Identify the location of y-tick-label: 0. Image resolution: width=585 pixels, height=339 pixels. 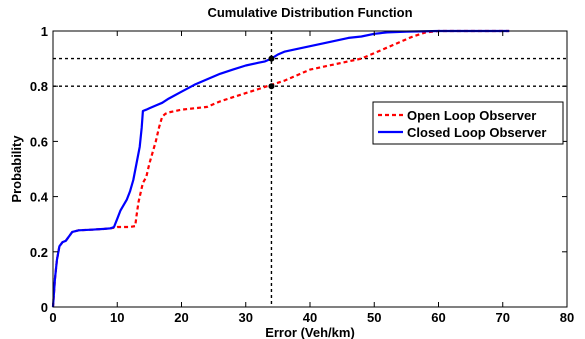
(44, 307).